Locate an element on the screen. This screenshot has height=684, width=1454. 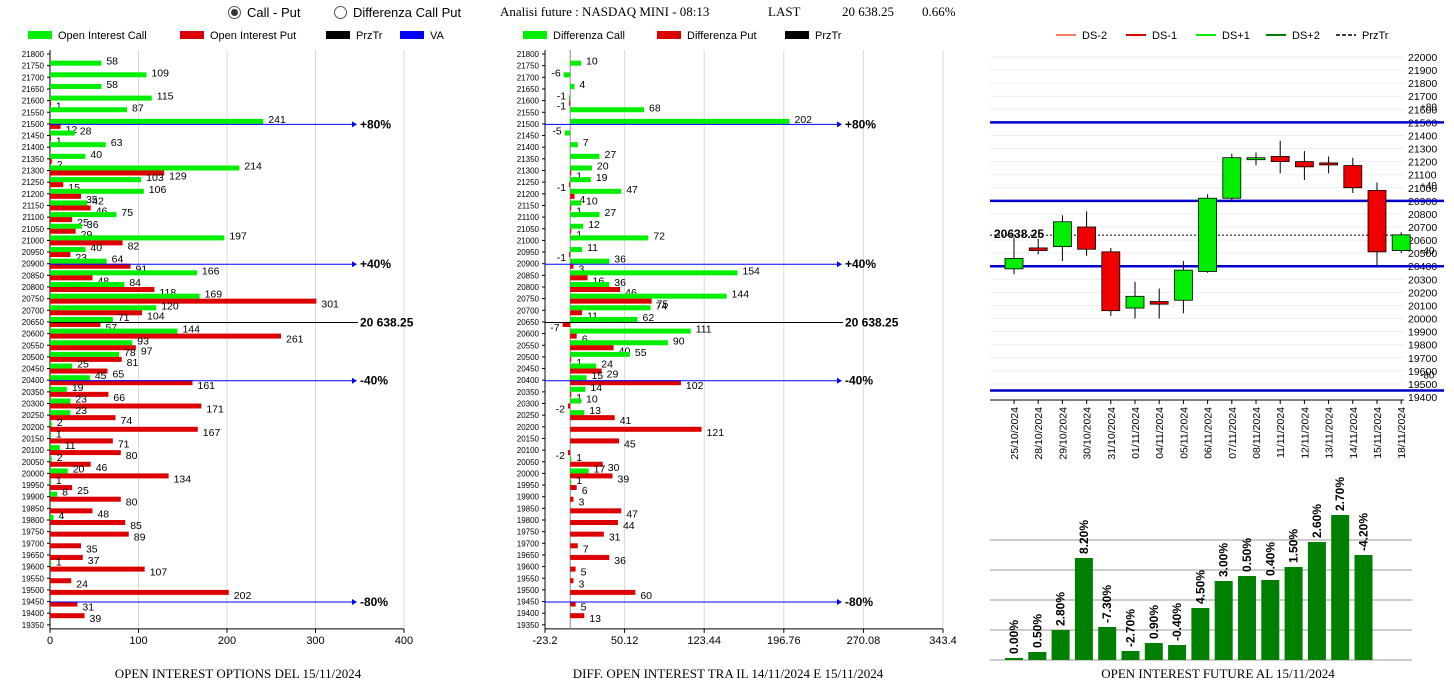
percent-line-label: -80% is located at coordinates (374, 602).